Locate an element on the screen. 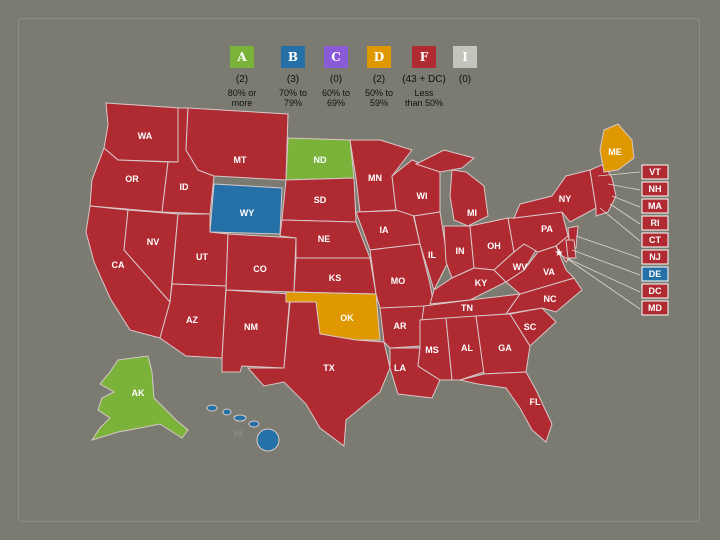  label-wa: WA is located at coordinates (145, 136).